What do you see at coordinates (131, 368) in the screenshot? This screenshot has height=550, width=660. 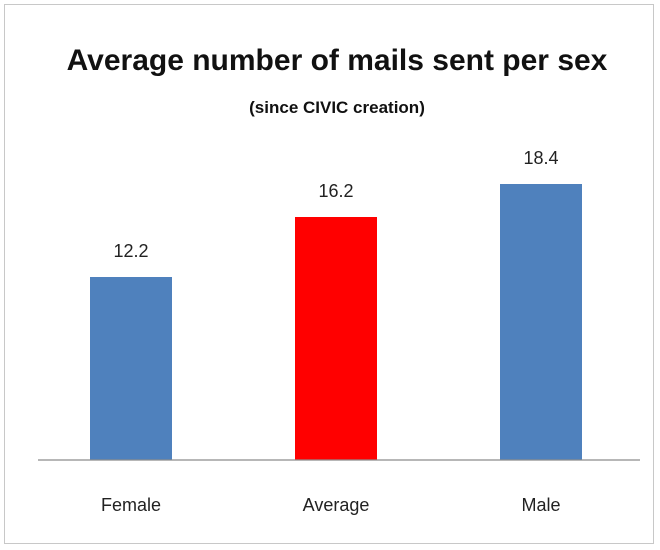 I see `bar-female` at bounding box center [131, 368].